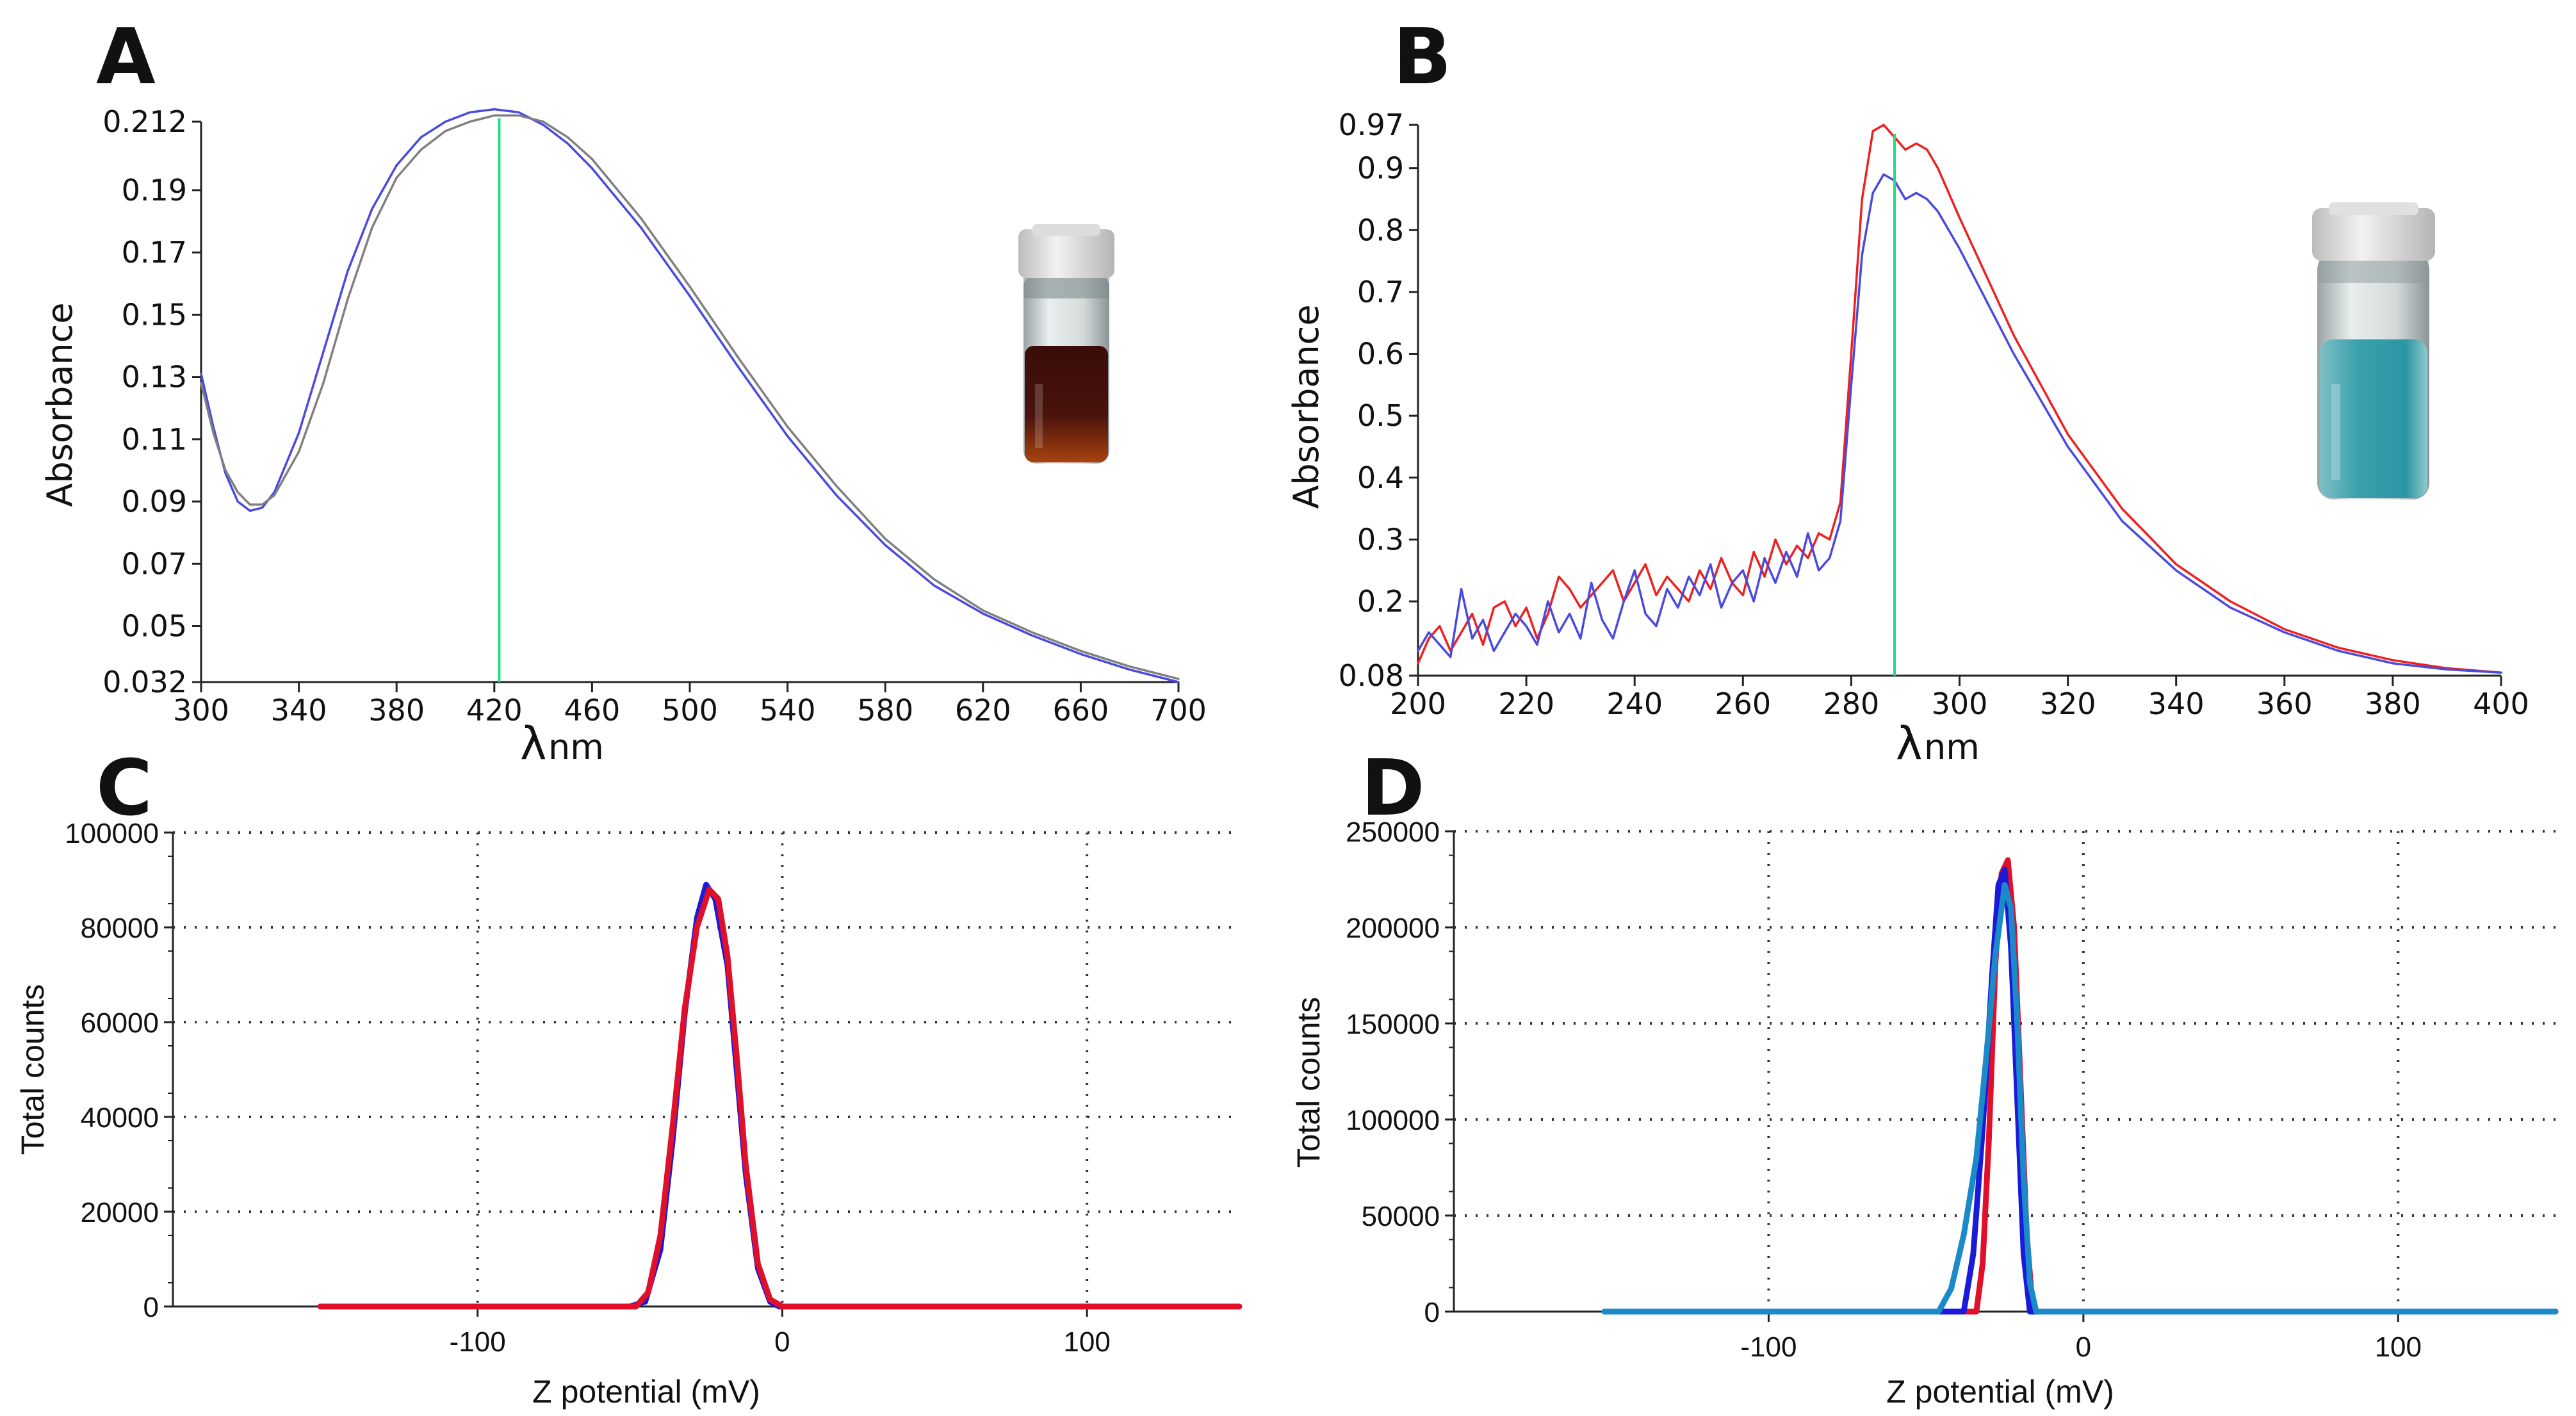  What do you see at coordinates (1380, 415) in the screenshot?
I see `y-tick-label: 0.5` at bounding box center [1380, 415].